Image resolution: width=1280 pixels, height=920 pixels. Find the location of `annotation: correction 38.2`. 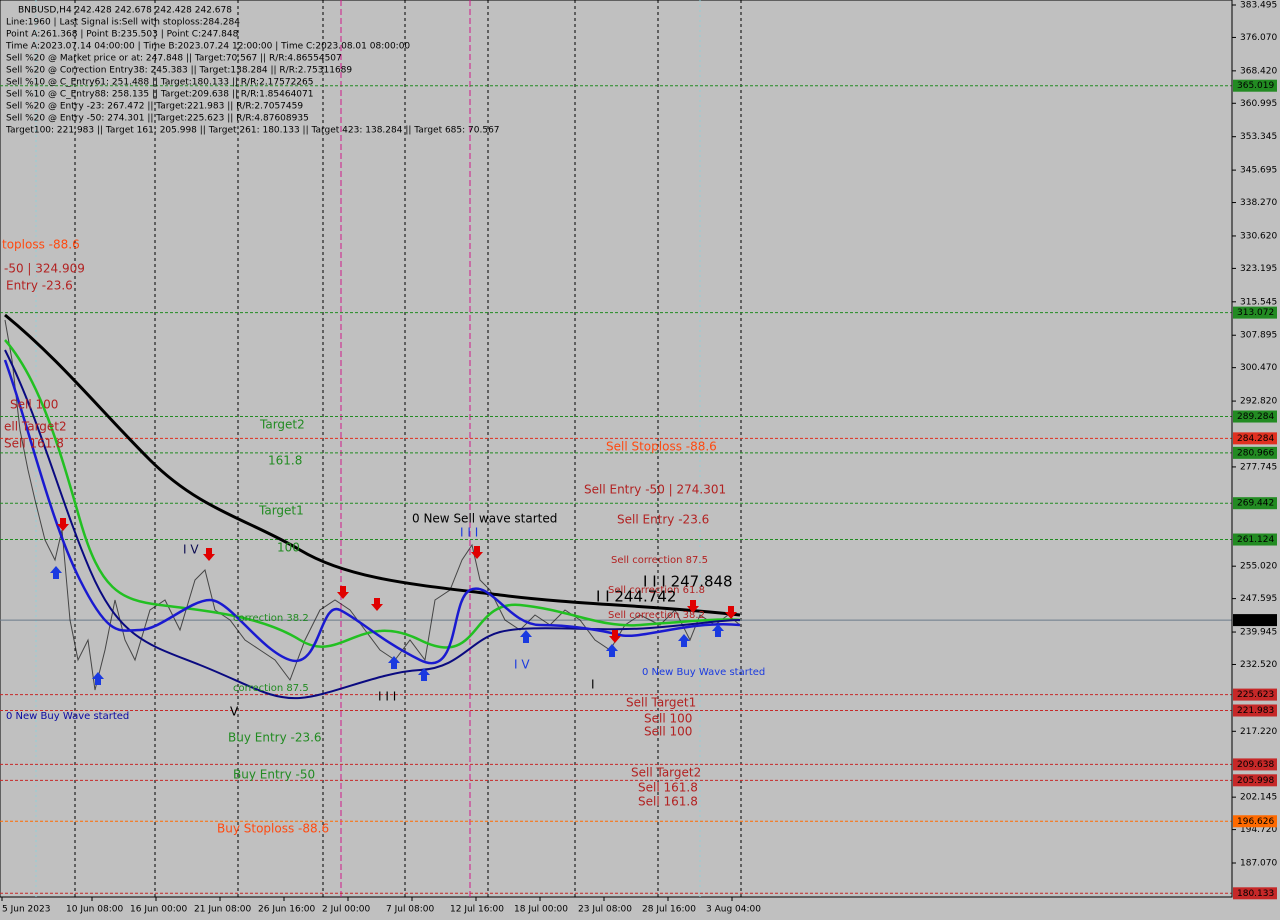

annotation: correction 38.2 is located at coordinates (271, 618).